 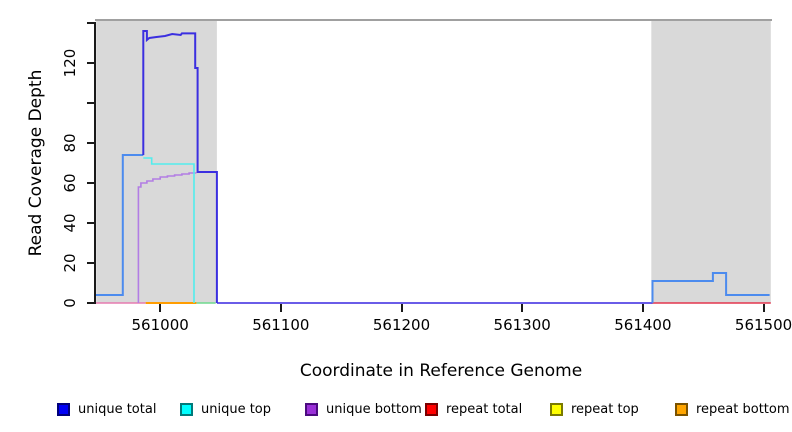 What do you see at coordinates (710, 287) in the screenshot?
I see `series-unique-total-right` at bounding box center [710, 287].